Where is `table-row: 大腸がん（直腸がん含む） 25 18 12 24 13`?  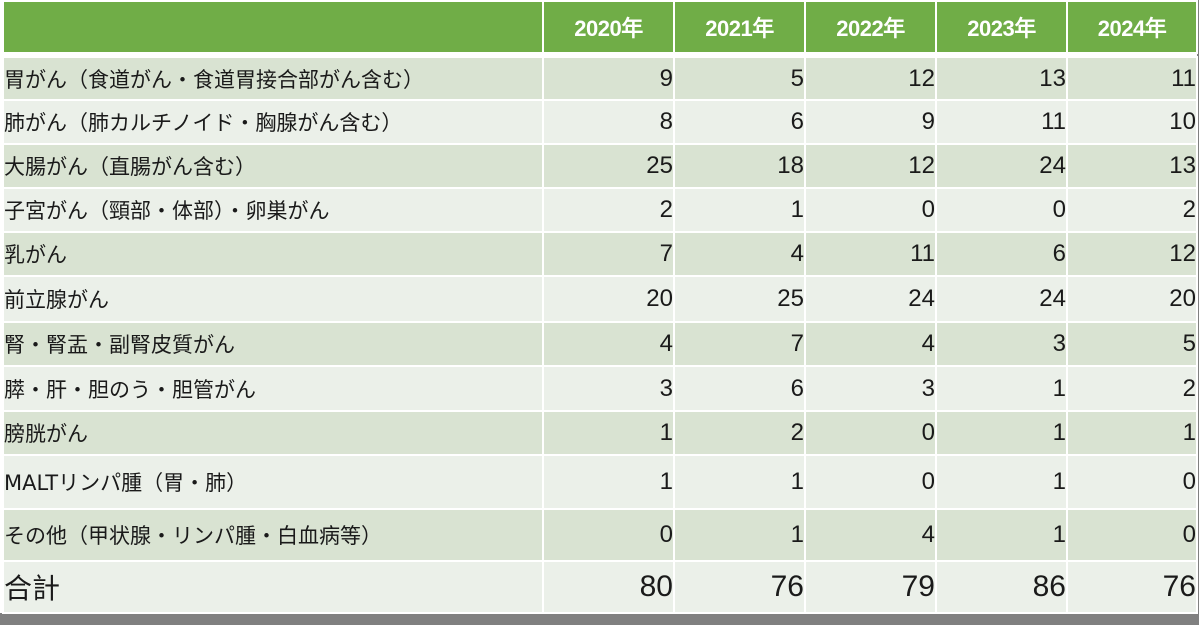
table-row: 大腸がん（直腸がん含む） 25 18 12 24 13 is located at coordinates (600, 166).